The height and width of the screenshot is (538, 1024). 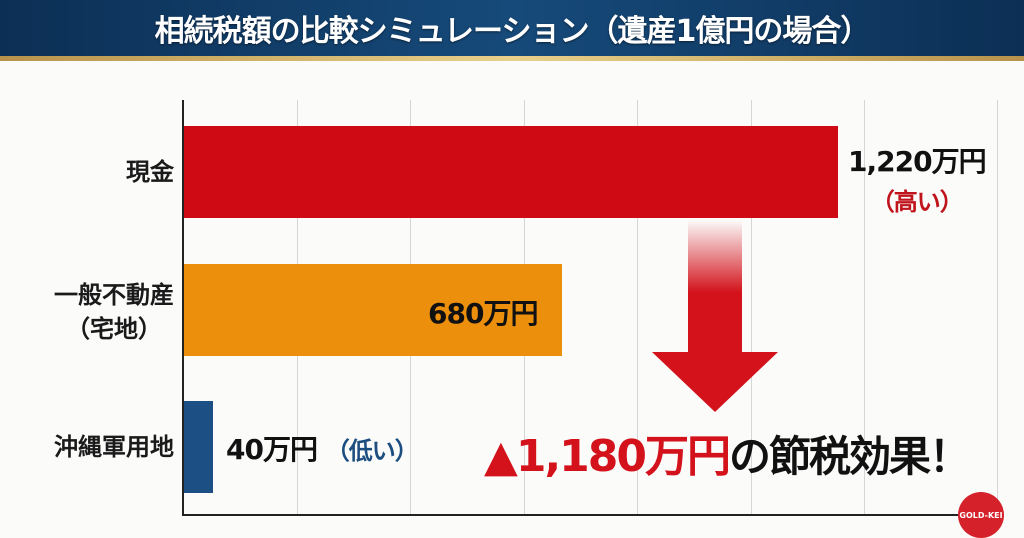 I want to click on x-axis, so click(x=586, y=515).